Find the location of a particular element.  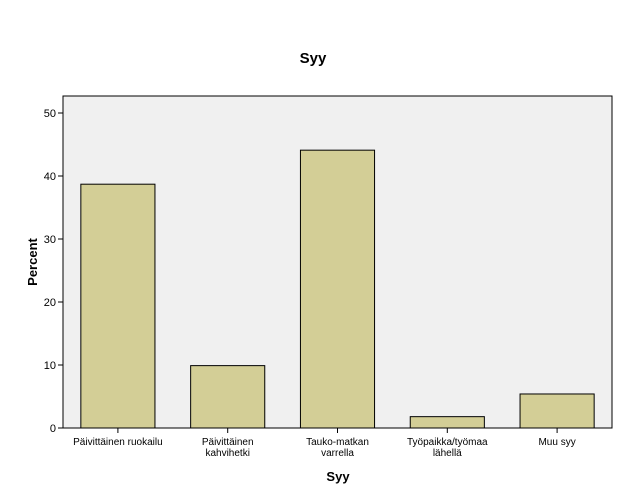

x-tick-label-line: Muu syy is located at coordinates (556, 442).